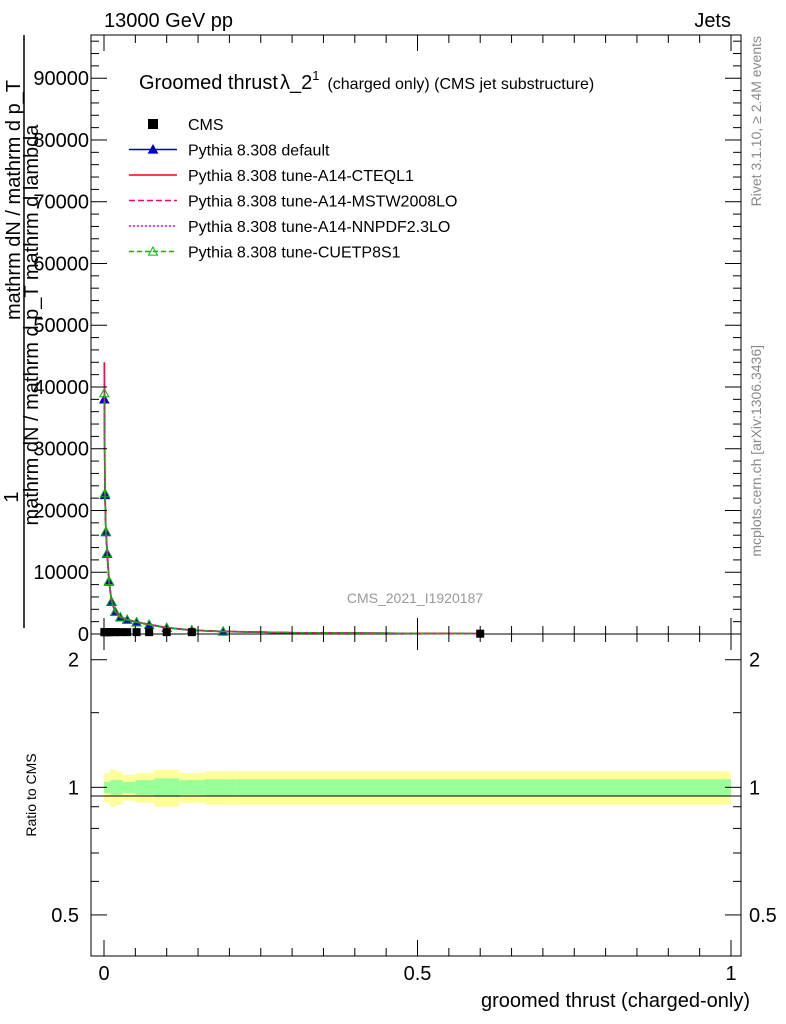 This screenshot has height=1024, width=786. What do you see at coordinates (315, 75) in the screenshot?
I see `title-superscript: 1` at bounding box center [315, 75].